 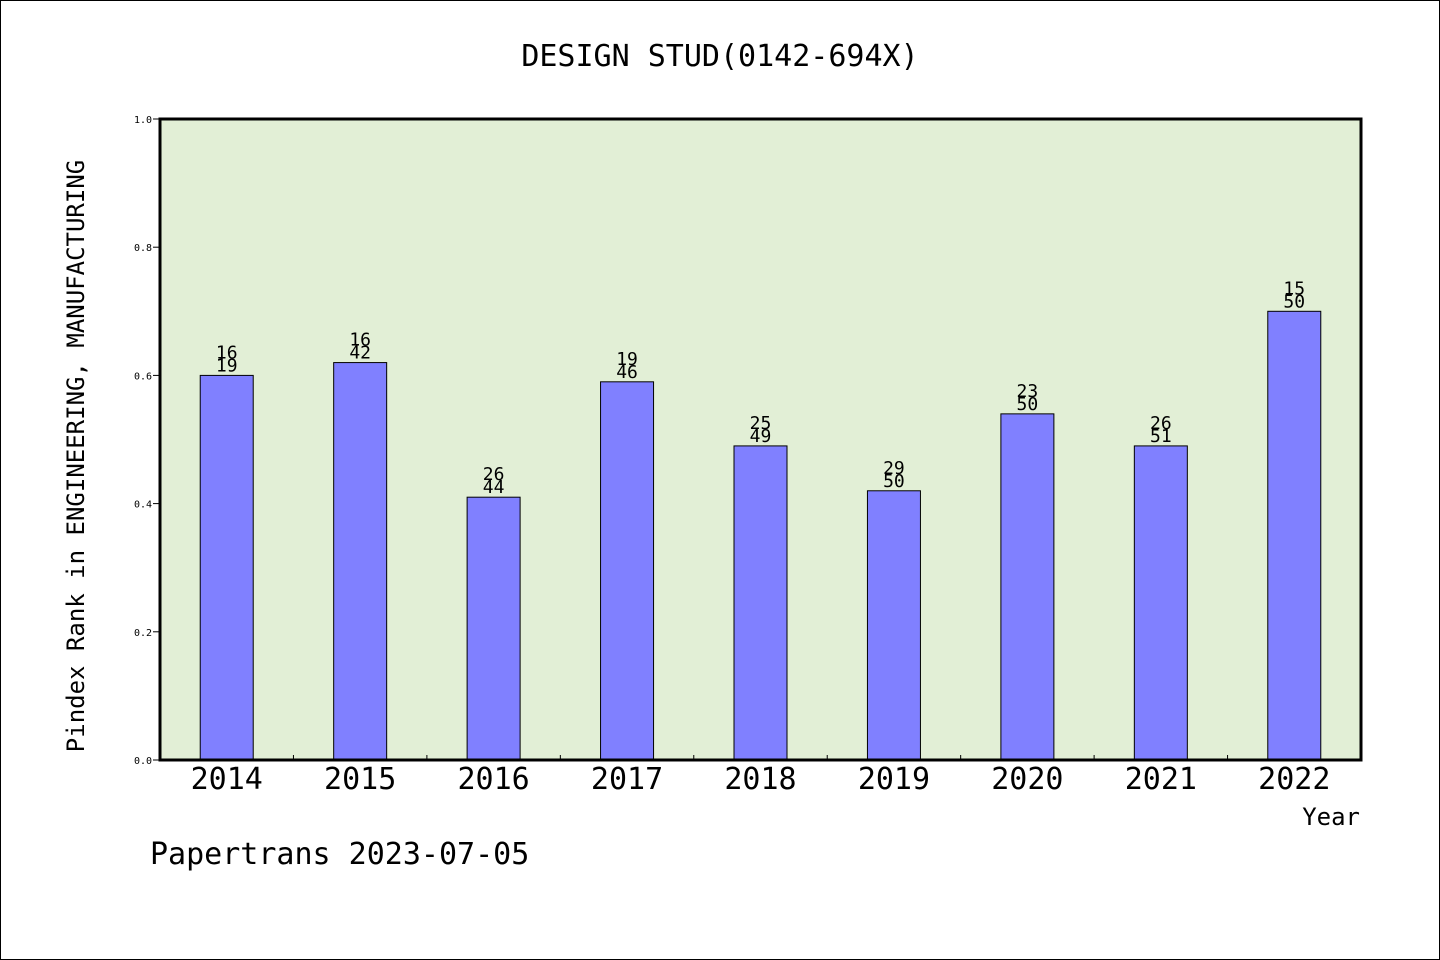 I want to click on y-tick-label: 1.0, so click(x=143, y=120).